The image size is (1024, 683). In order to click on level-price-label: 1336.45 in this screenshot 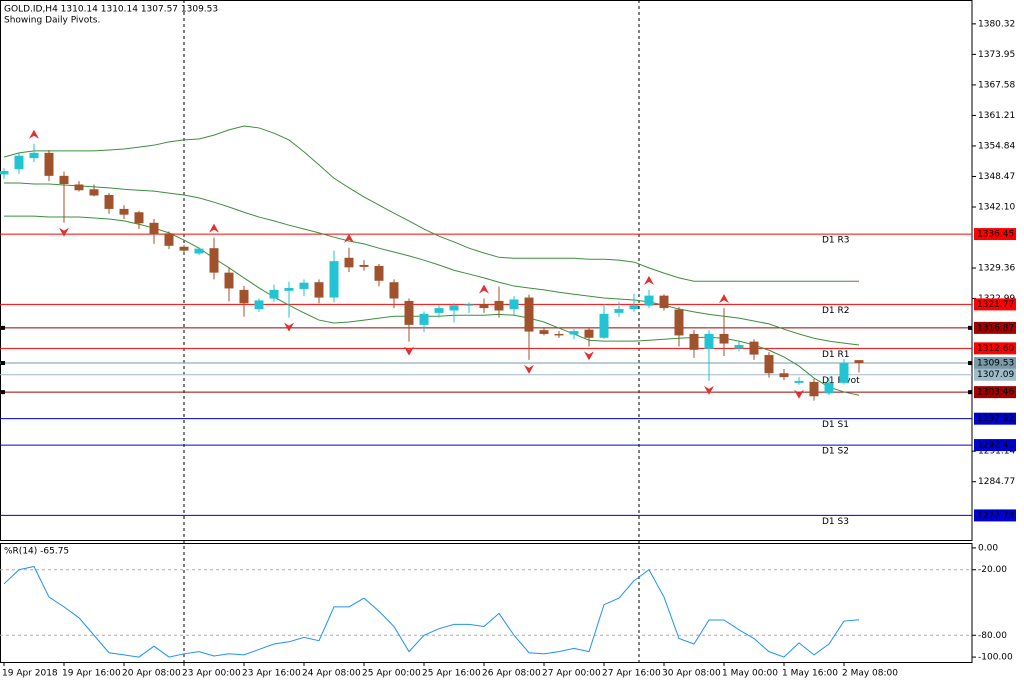, I will do `click(995, 235)`.